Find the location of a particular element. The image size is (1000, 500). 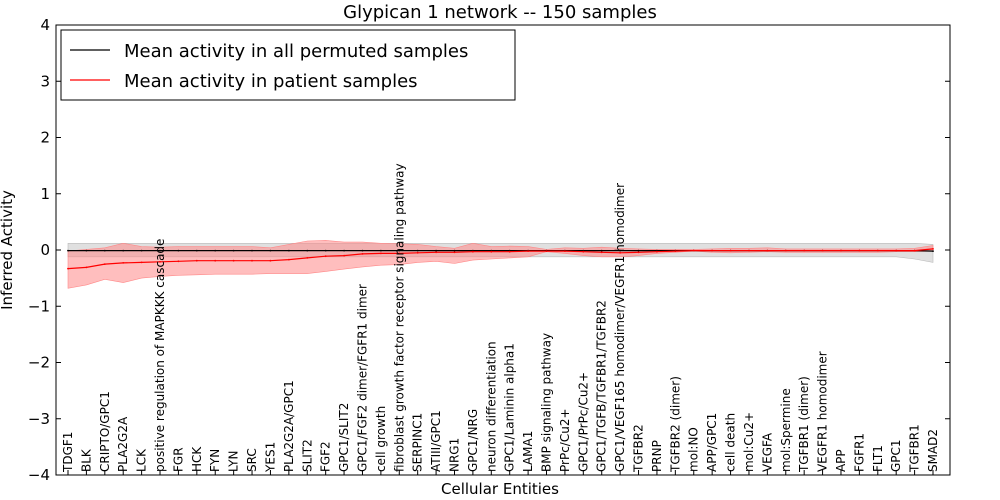

x-tick-label: PLA2G2A is located at coordinates (123, 444).